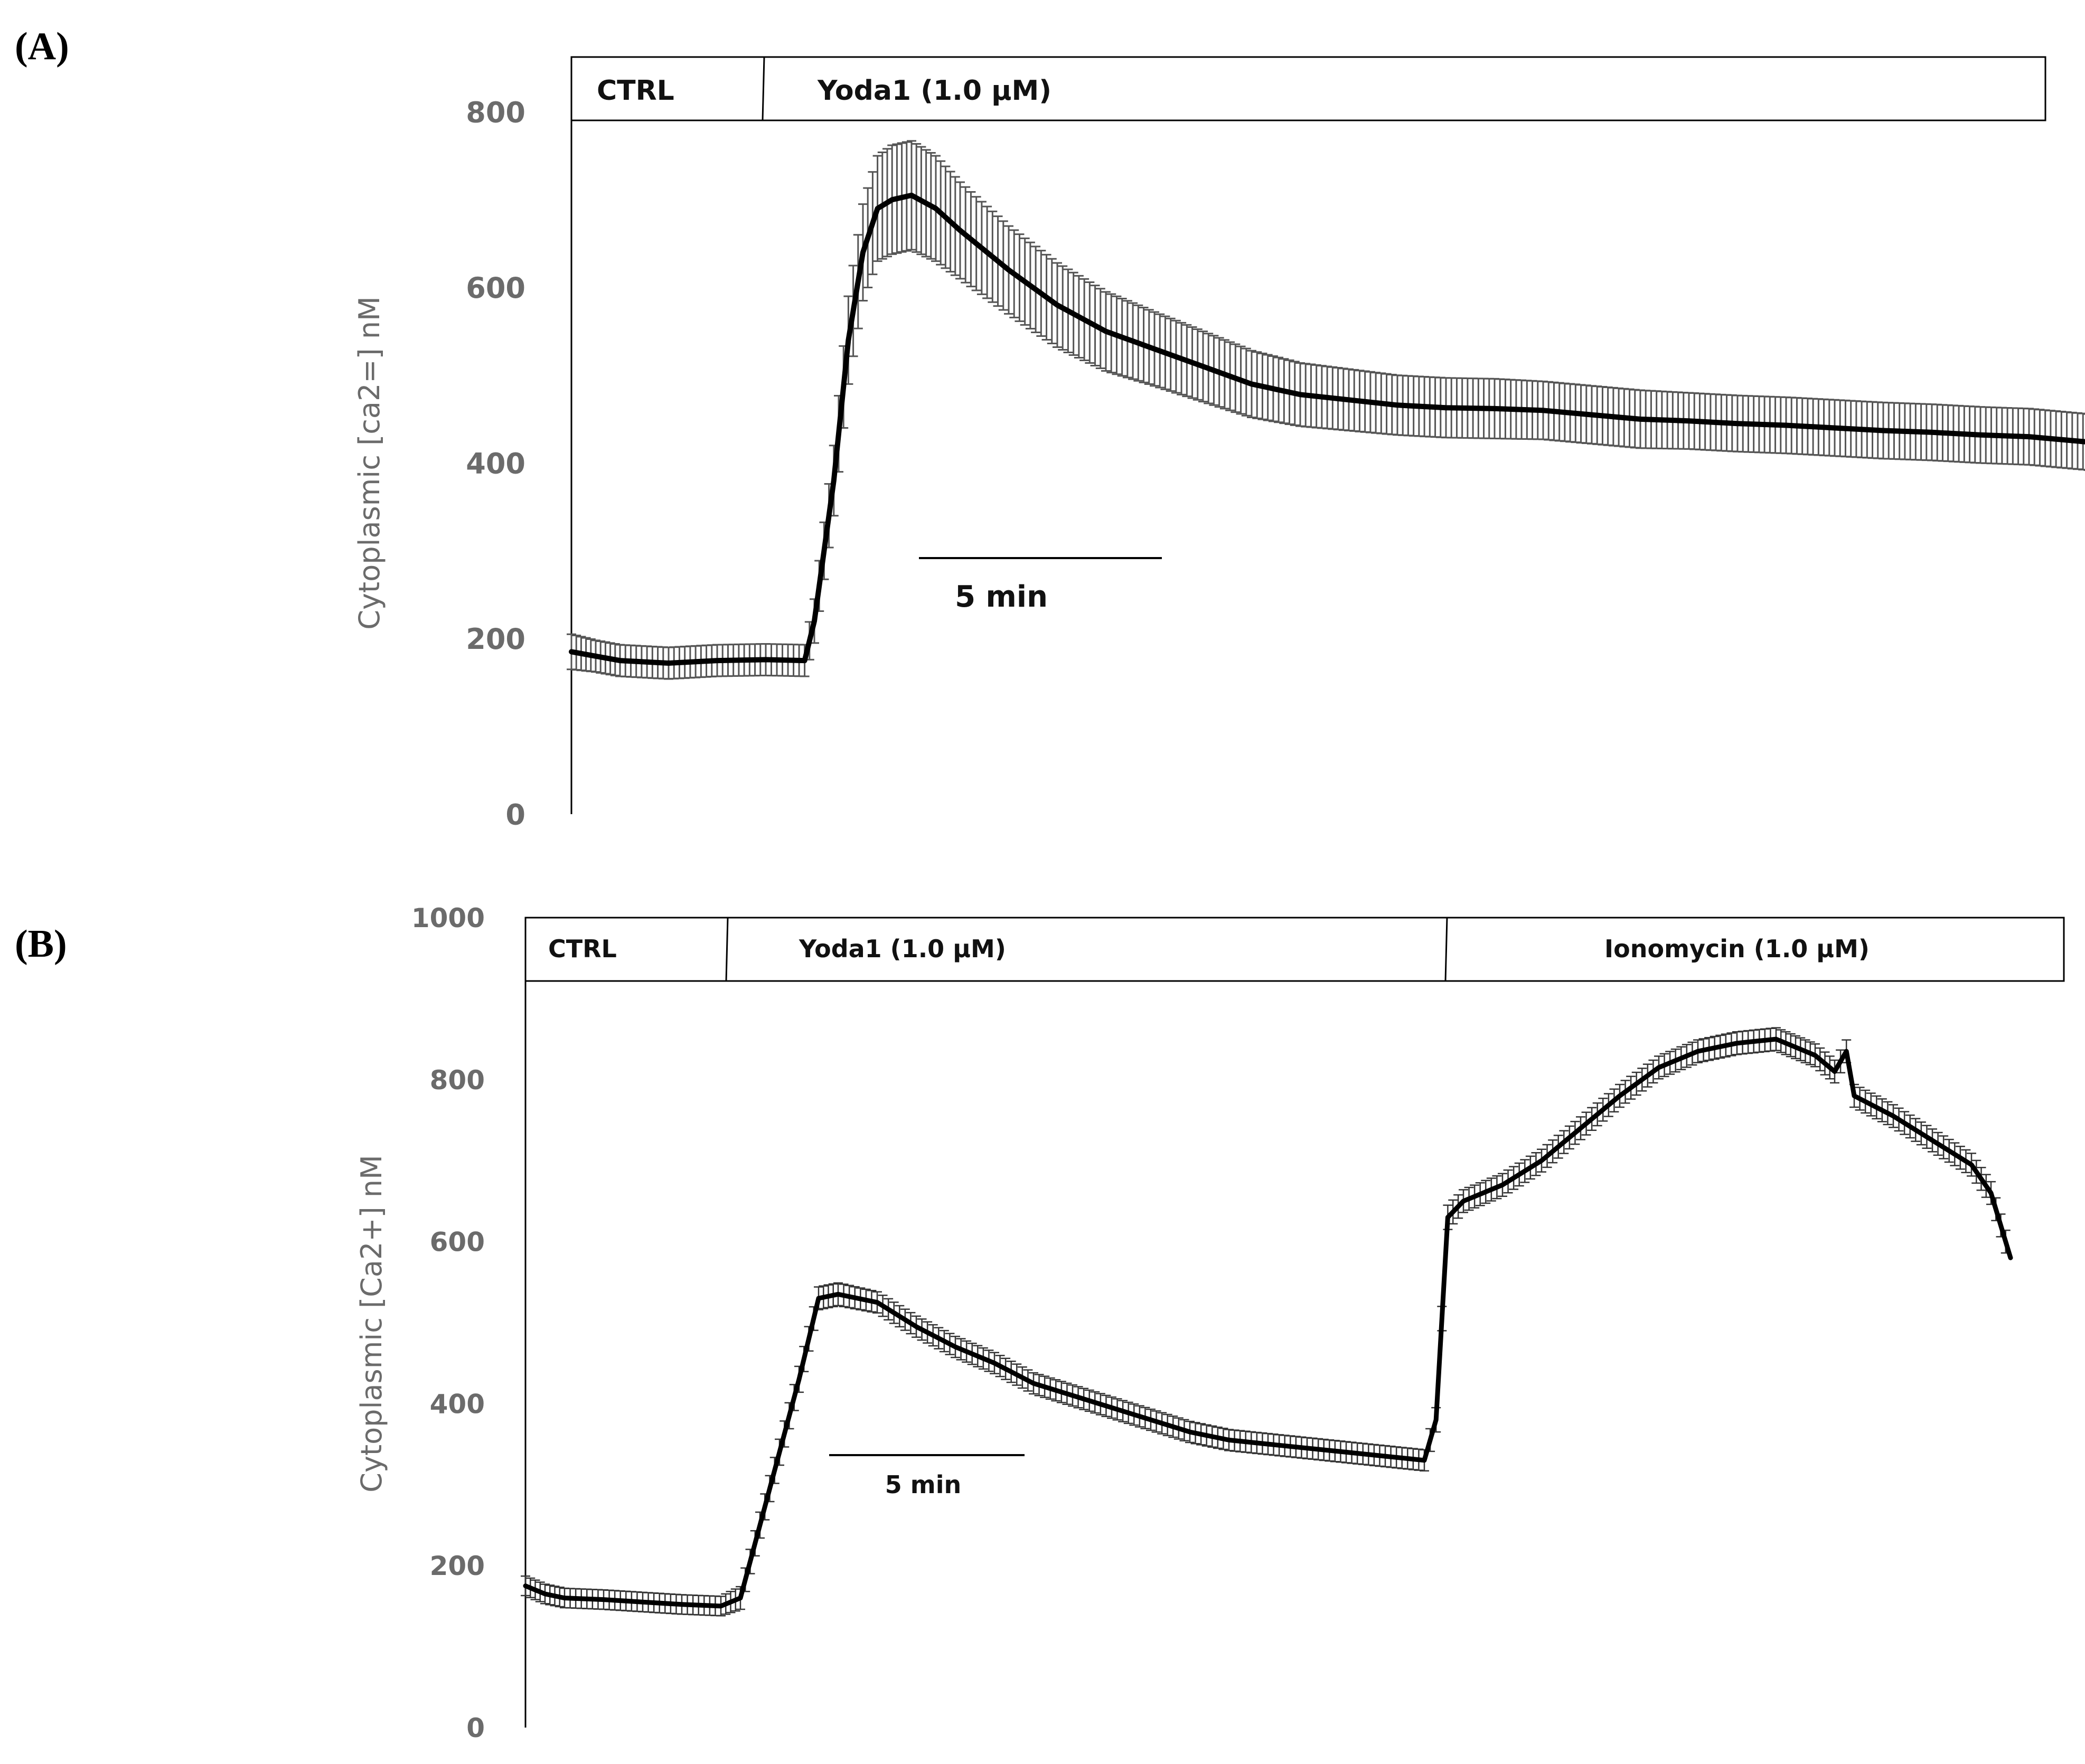  Describe the element at coordinates (42, 46) in the screenshot. I see `panel-a-letter: (A)` at that location.